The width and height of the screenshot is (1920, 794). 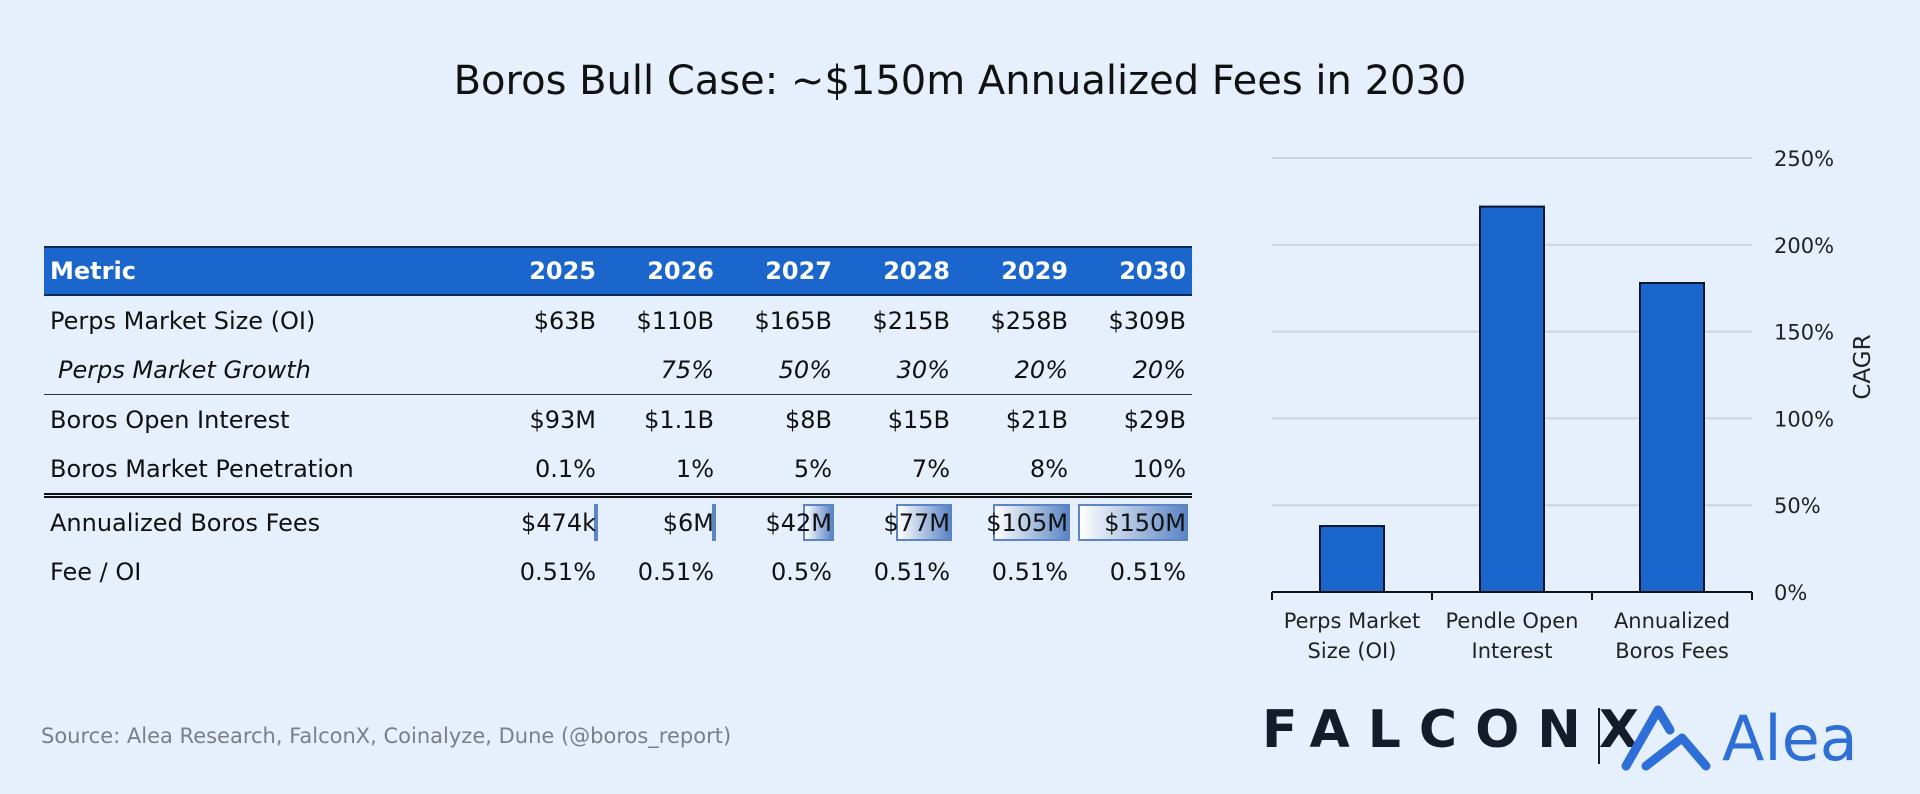 What do you see at coordinates (185, 522) in the screenshot?
I see `row-label: Annualized Boros Fees` at bounding box center [185, 522].